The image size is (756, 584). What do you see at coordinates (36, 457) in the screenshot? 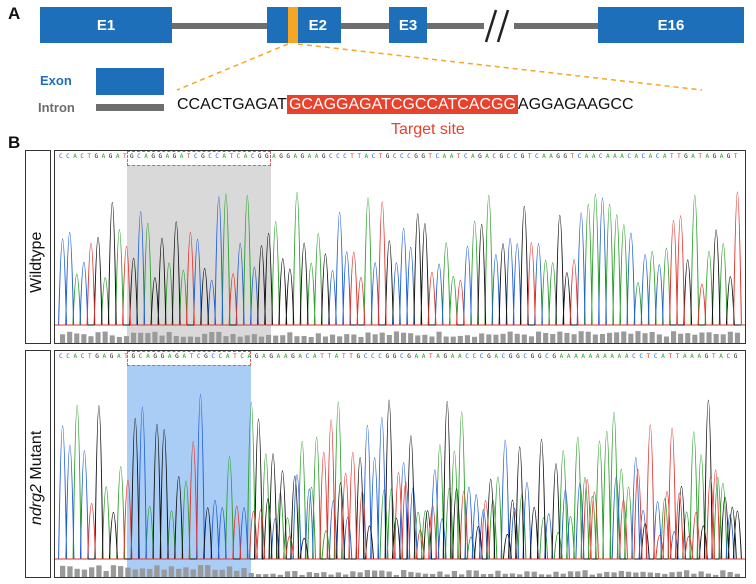
I see `mutant-label-suffix: Mutant` at bounding box center [36, 457].